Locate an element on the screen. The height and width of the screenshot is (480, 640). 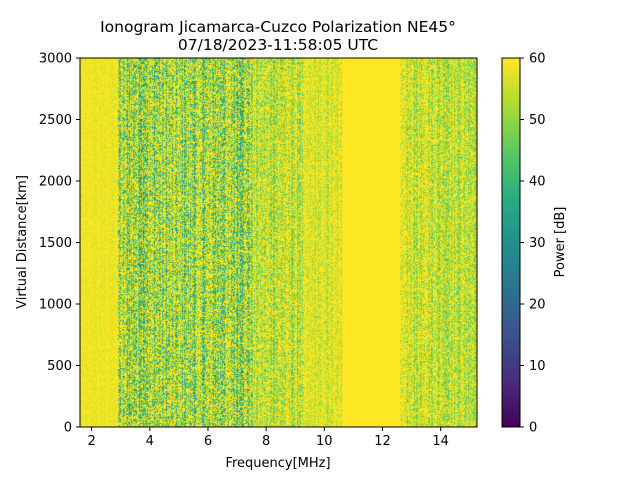
y-tick-label: 3000 is located at coordinates (55, 59).